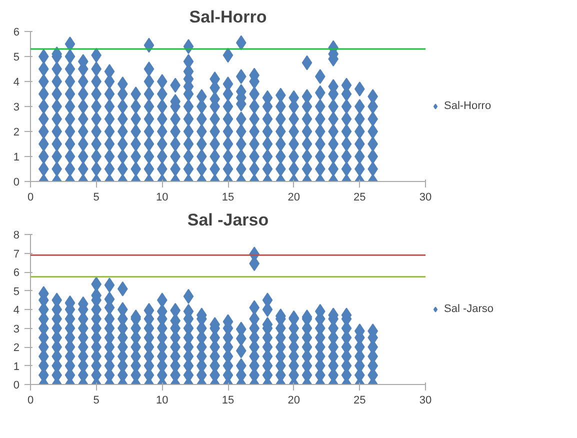  Describe the element at coordinates (228, 220) in the screenshot. I see `chart-title: Sal -Jarso` at that location.